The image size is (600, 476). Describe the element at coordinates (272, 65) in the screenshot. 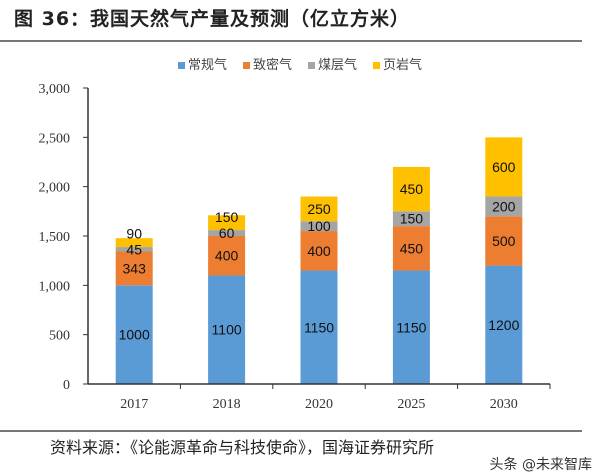

I see `legend-label: 致密气` at that location.